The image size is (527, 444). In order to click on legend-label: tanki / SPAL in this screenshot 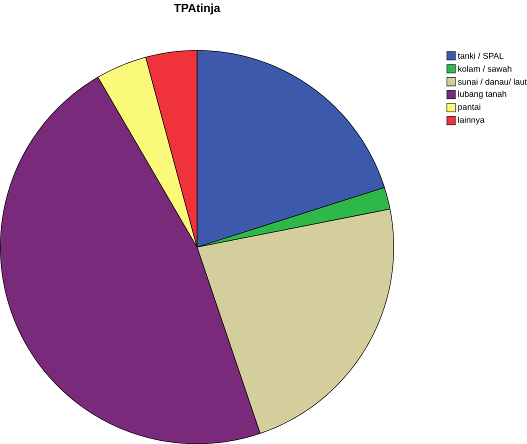, I will do `click(481, 55)`.